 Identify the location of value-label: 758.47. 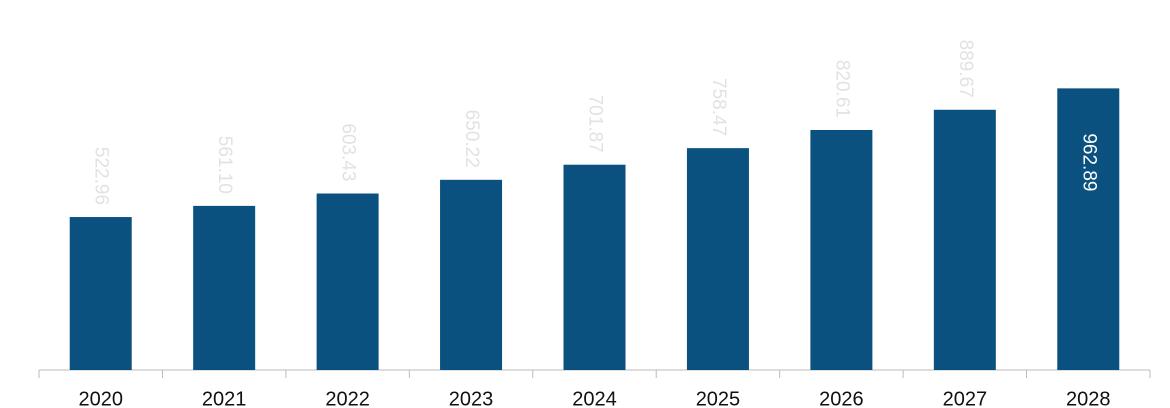
(718, 107).